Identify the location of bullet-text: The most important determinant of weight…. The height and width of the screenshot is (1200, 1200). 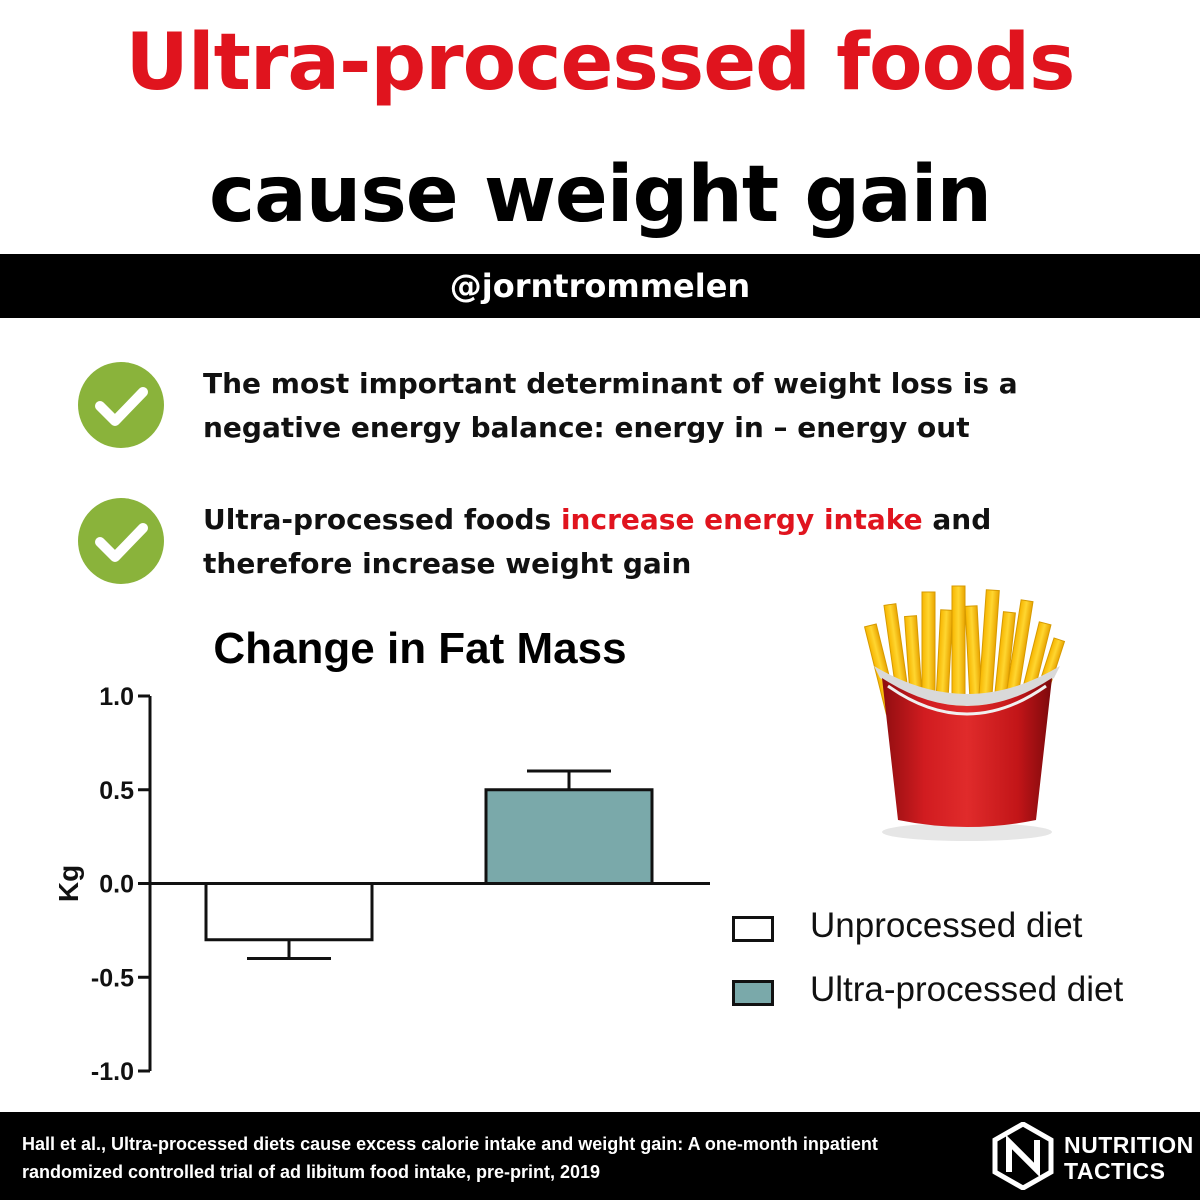
(653, 406).